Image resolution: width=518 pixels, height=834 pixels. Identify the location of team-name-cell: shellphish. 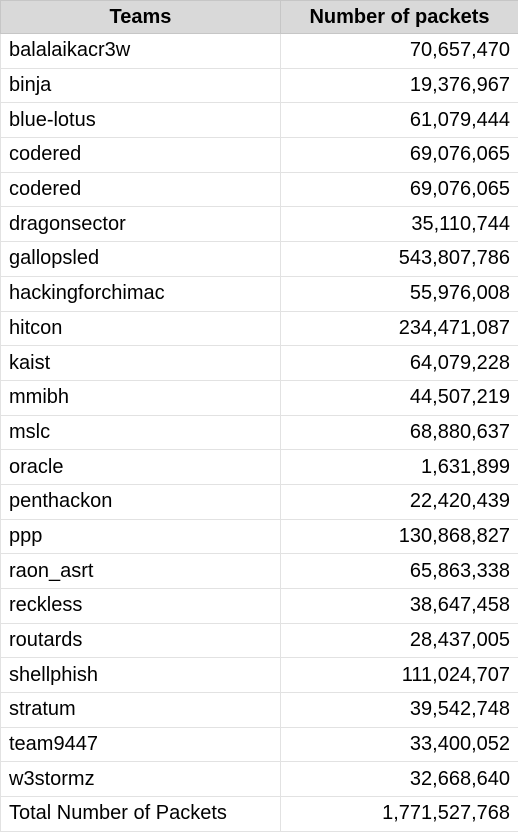
(140, 675).